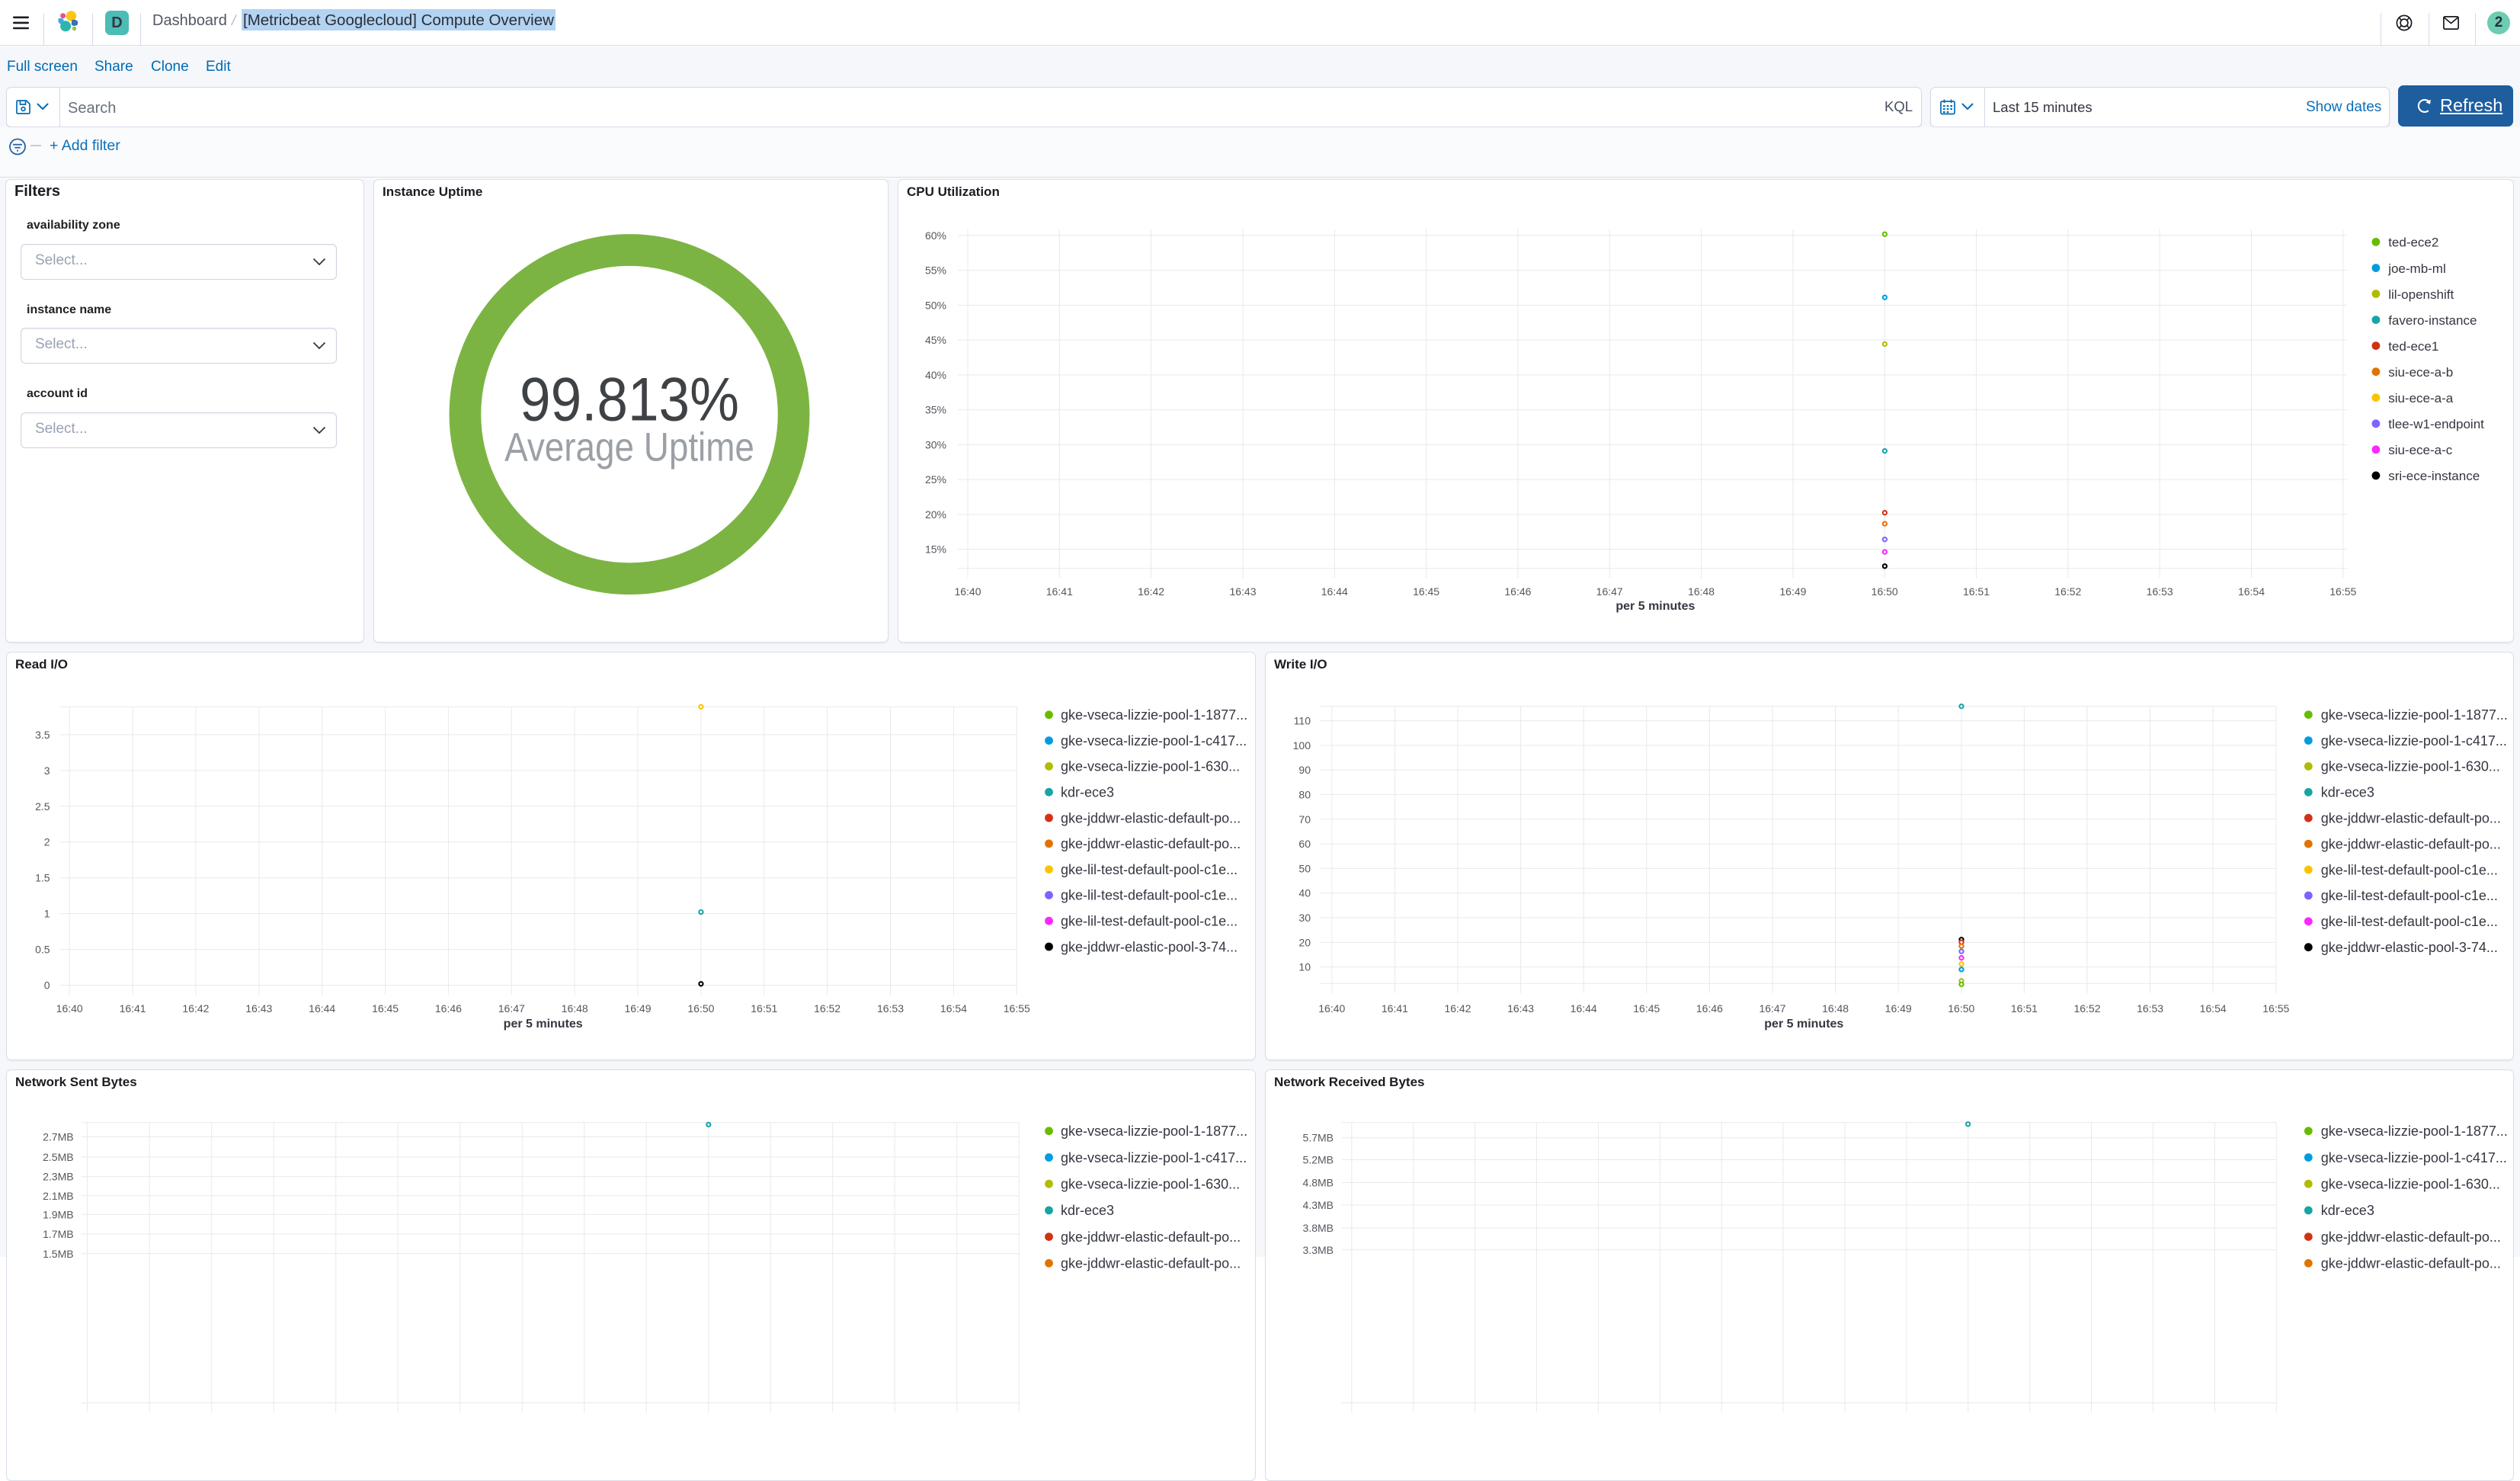 This screenshot has width=2520, height=1481. What do you see at coordinates (935, 375) in the screenshot?
I see `svg-text: 40%` at bounding box center [935, 375].